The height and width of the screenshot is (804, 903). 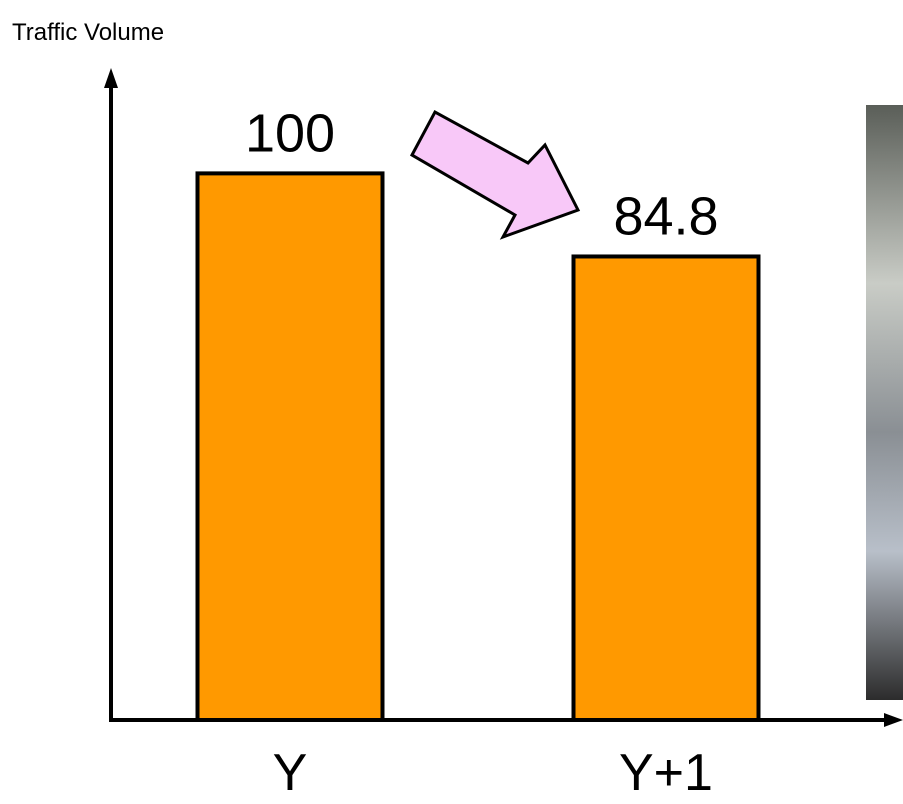 What do you see at coordinates (884, 402) in the screenshot?
I see `photo` at bounding box center [884, 402].